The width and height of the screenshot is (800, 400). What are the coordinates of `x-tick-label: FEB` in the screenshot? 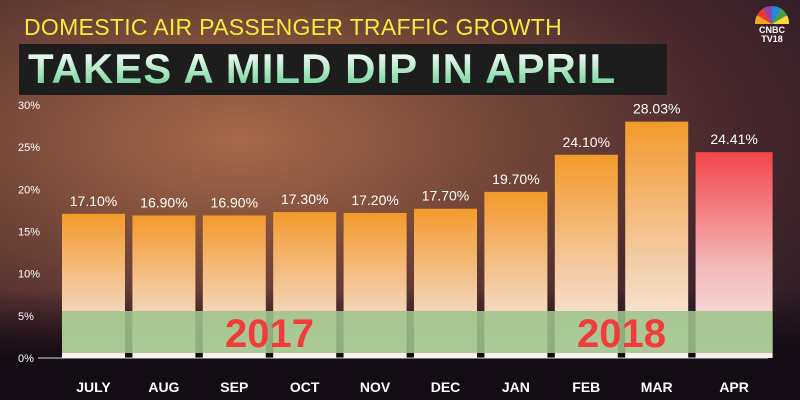 It's located at (586, 387).